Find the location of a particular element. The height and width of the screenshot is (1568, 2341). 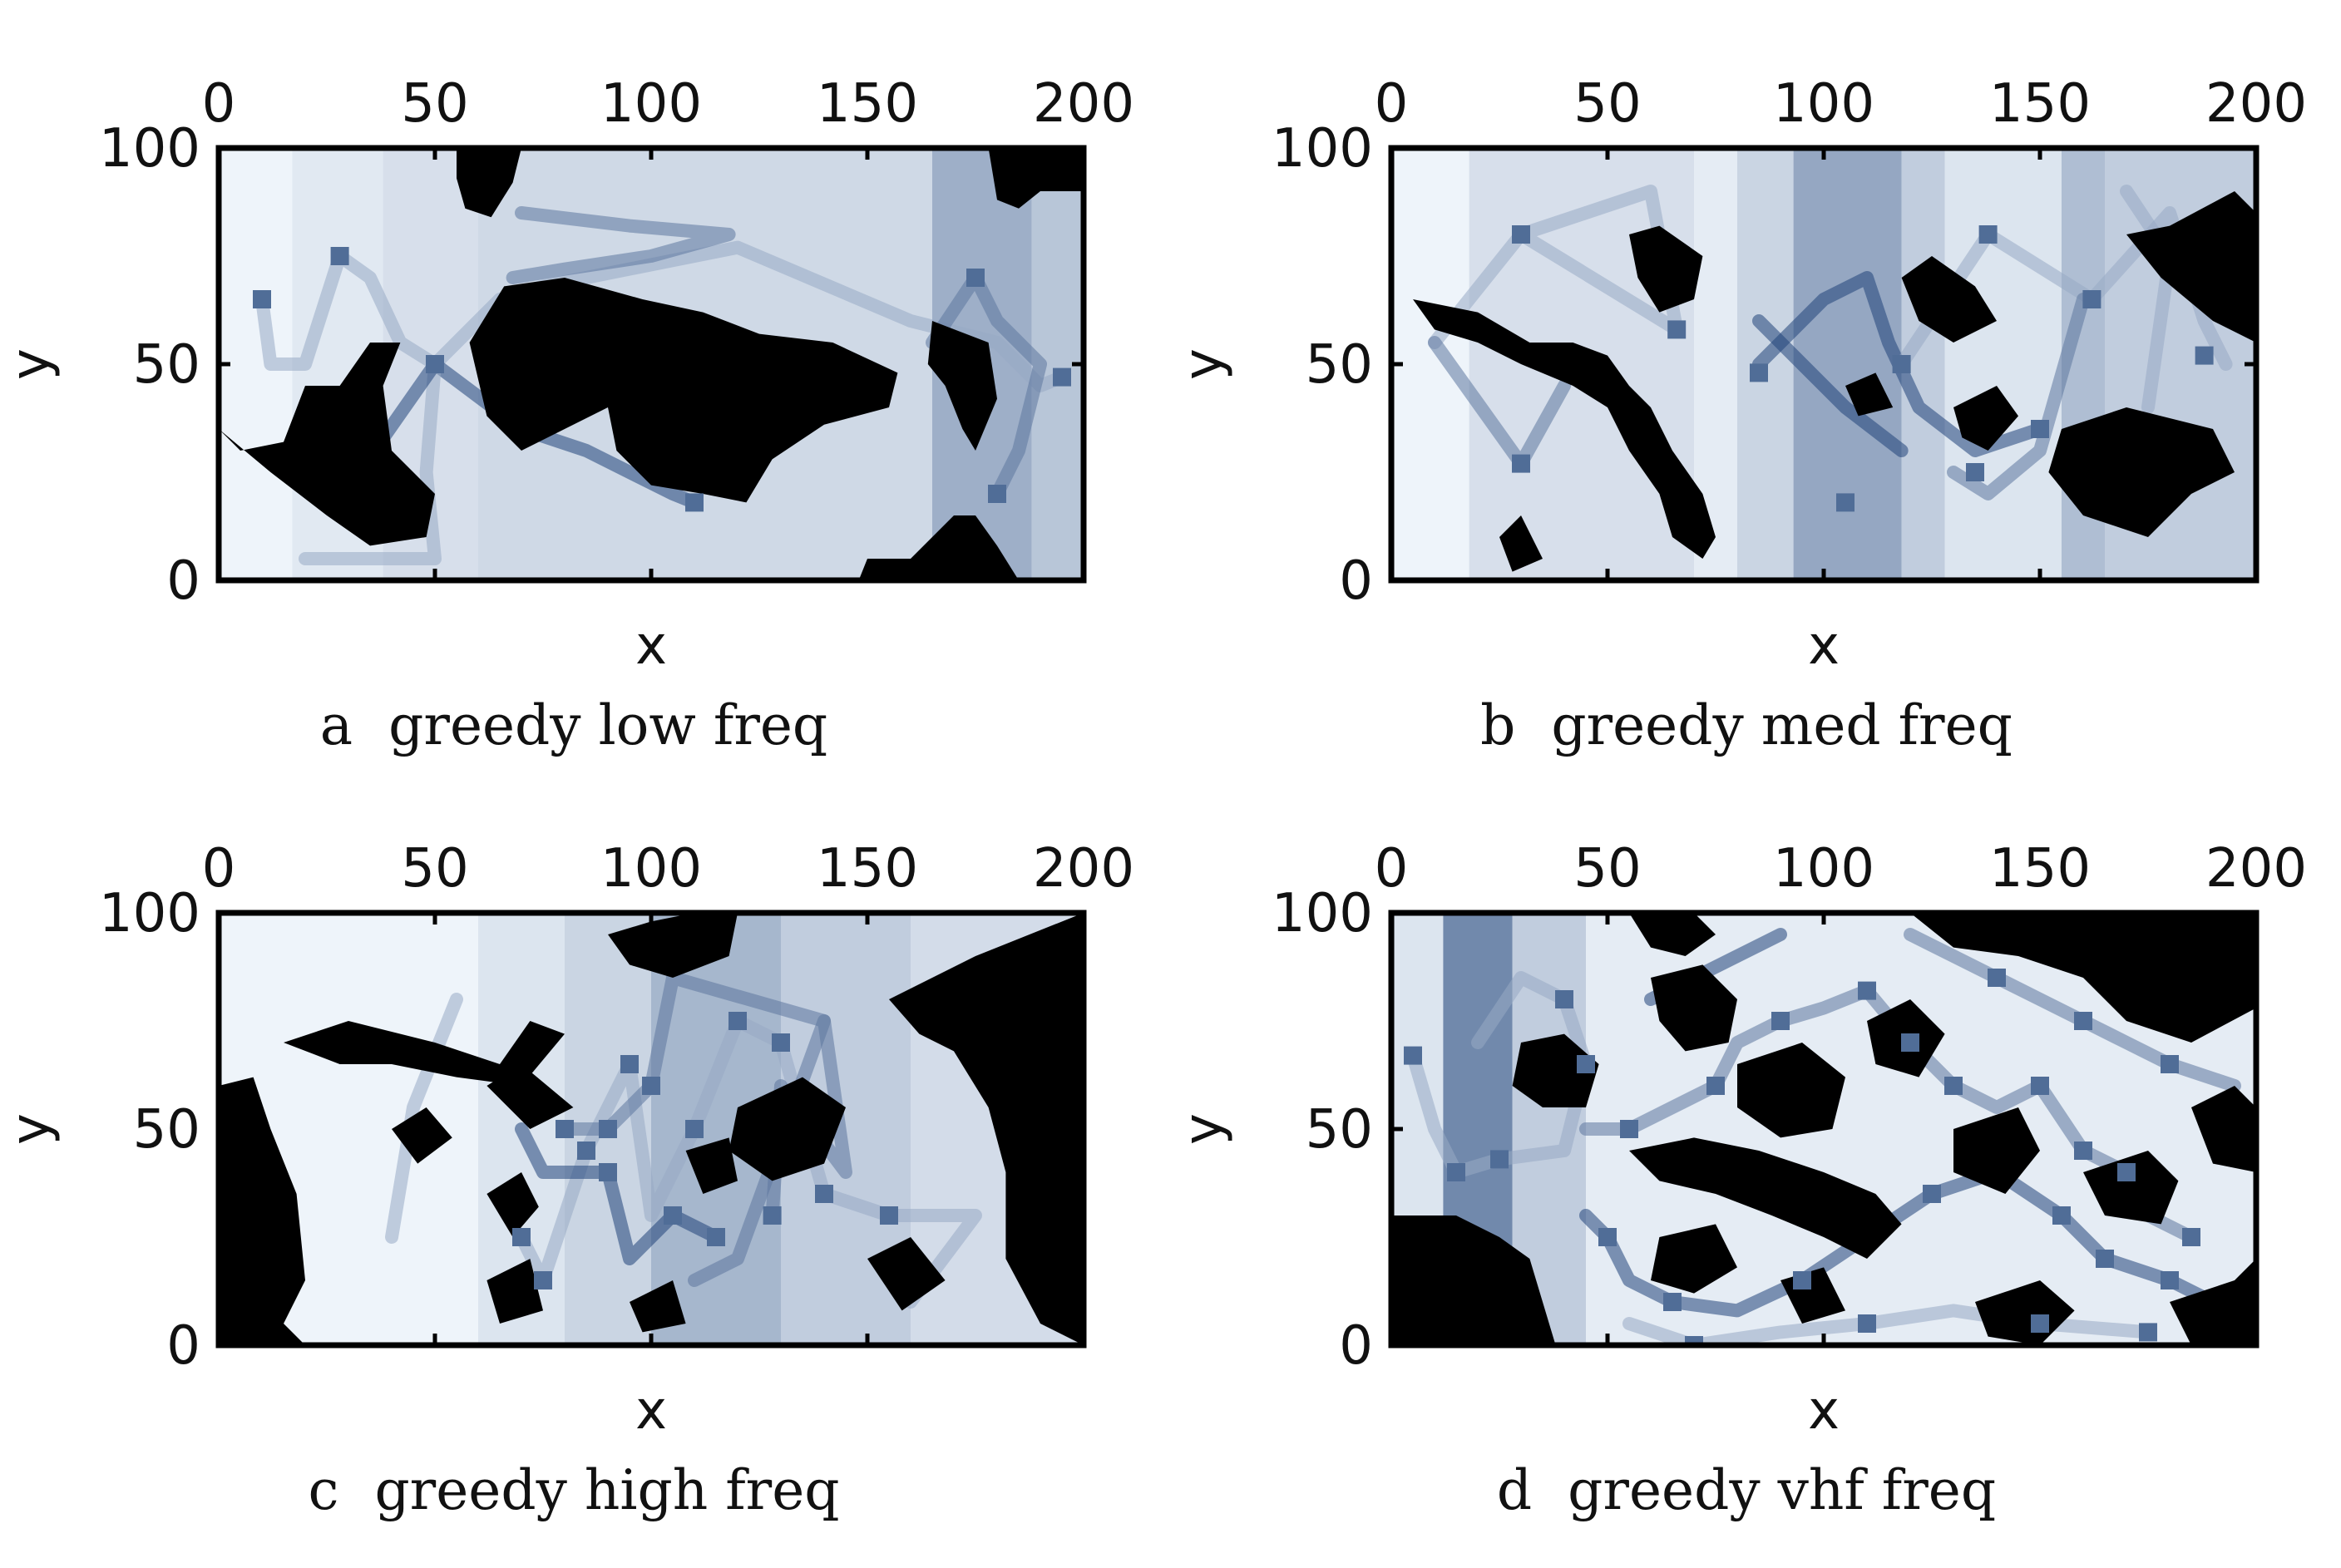

plot-area-d is located at coordinates (1823, 1129).